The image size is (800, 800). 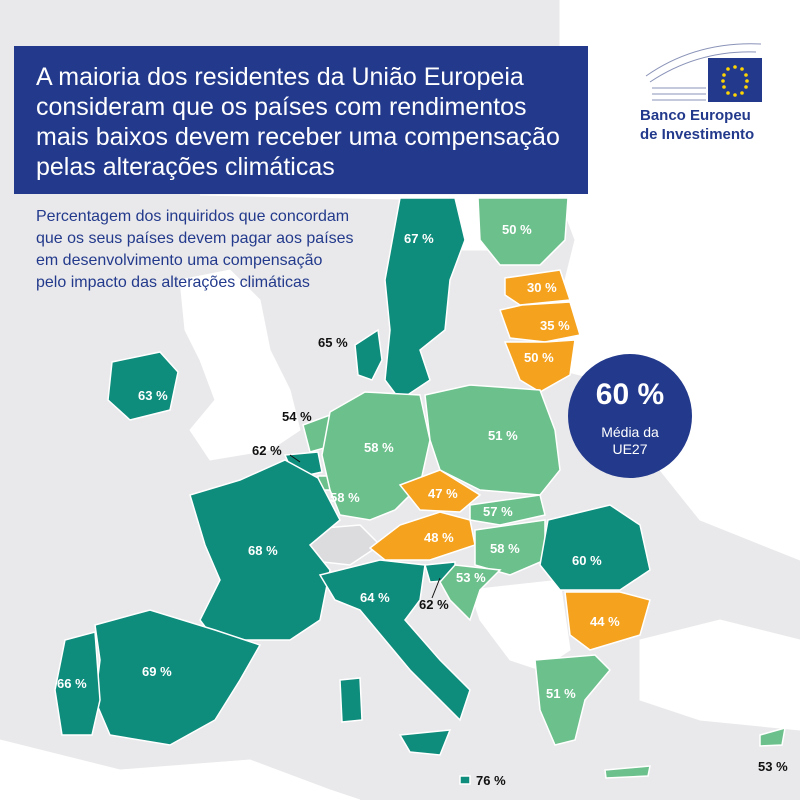 What do you see at coordinates (434, 604) in the screenshot?
I see `croatia-label: 62 %` at bounding box center [434, 604].